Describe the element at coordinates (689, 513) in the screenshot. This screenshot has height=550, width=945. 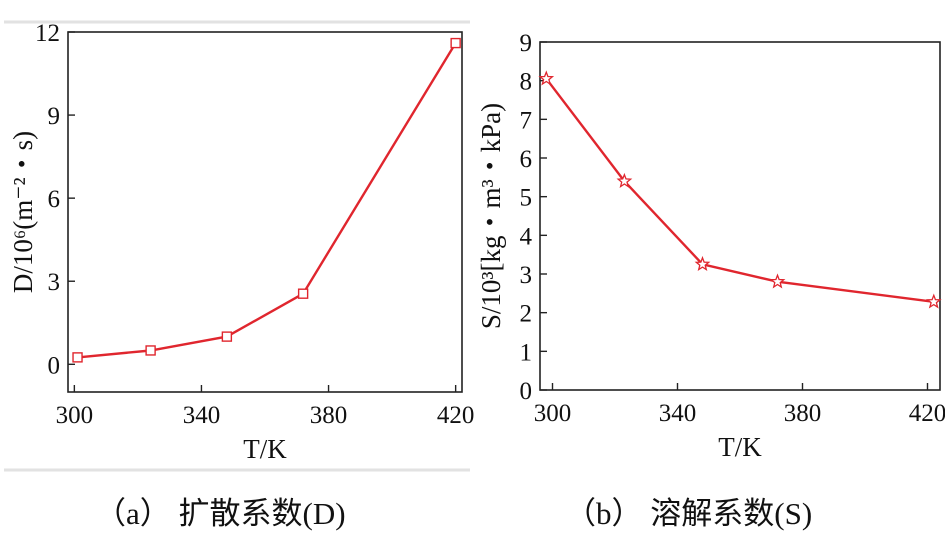
I see `caption-b: （b） 溶解系数(S)` at that location.